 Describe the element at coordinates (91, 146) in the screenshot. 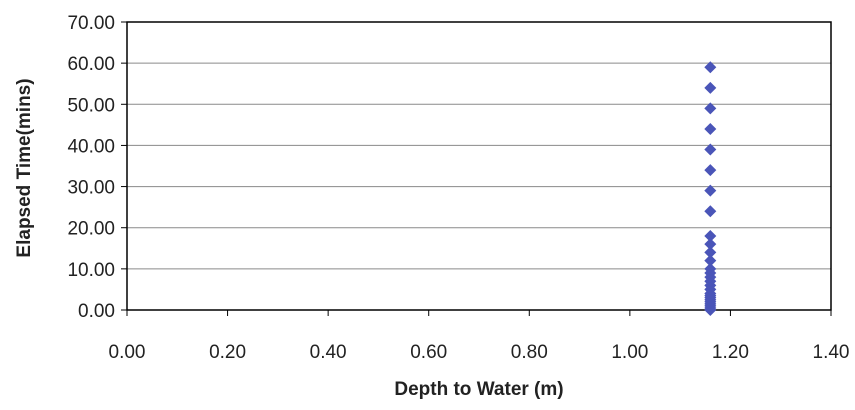

I see `y-tick-label: 40.00` at that location.